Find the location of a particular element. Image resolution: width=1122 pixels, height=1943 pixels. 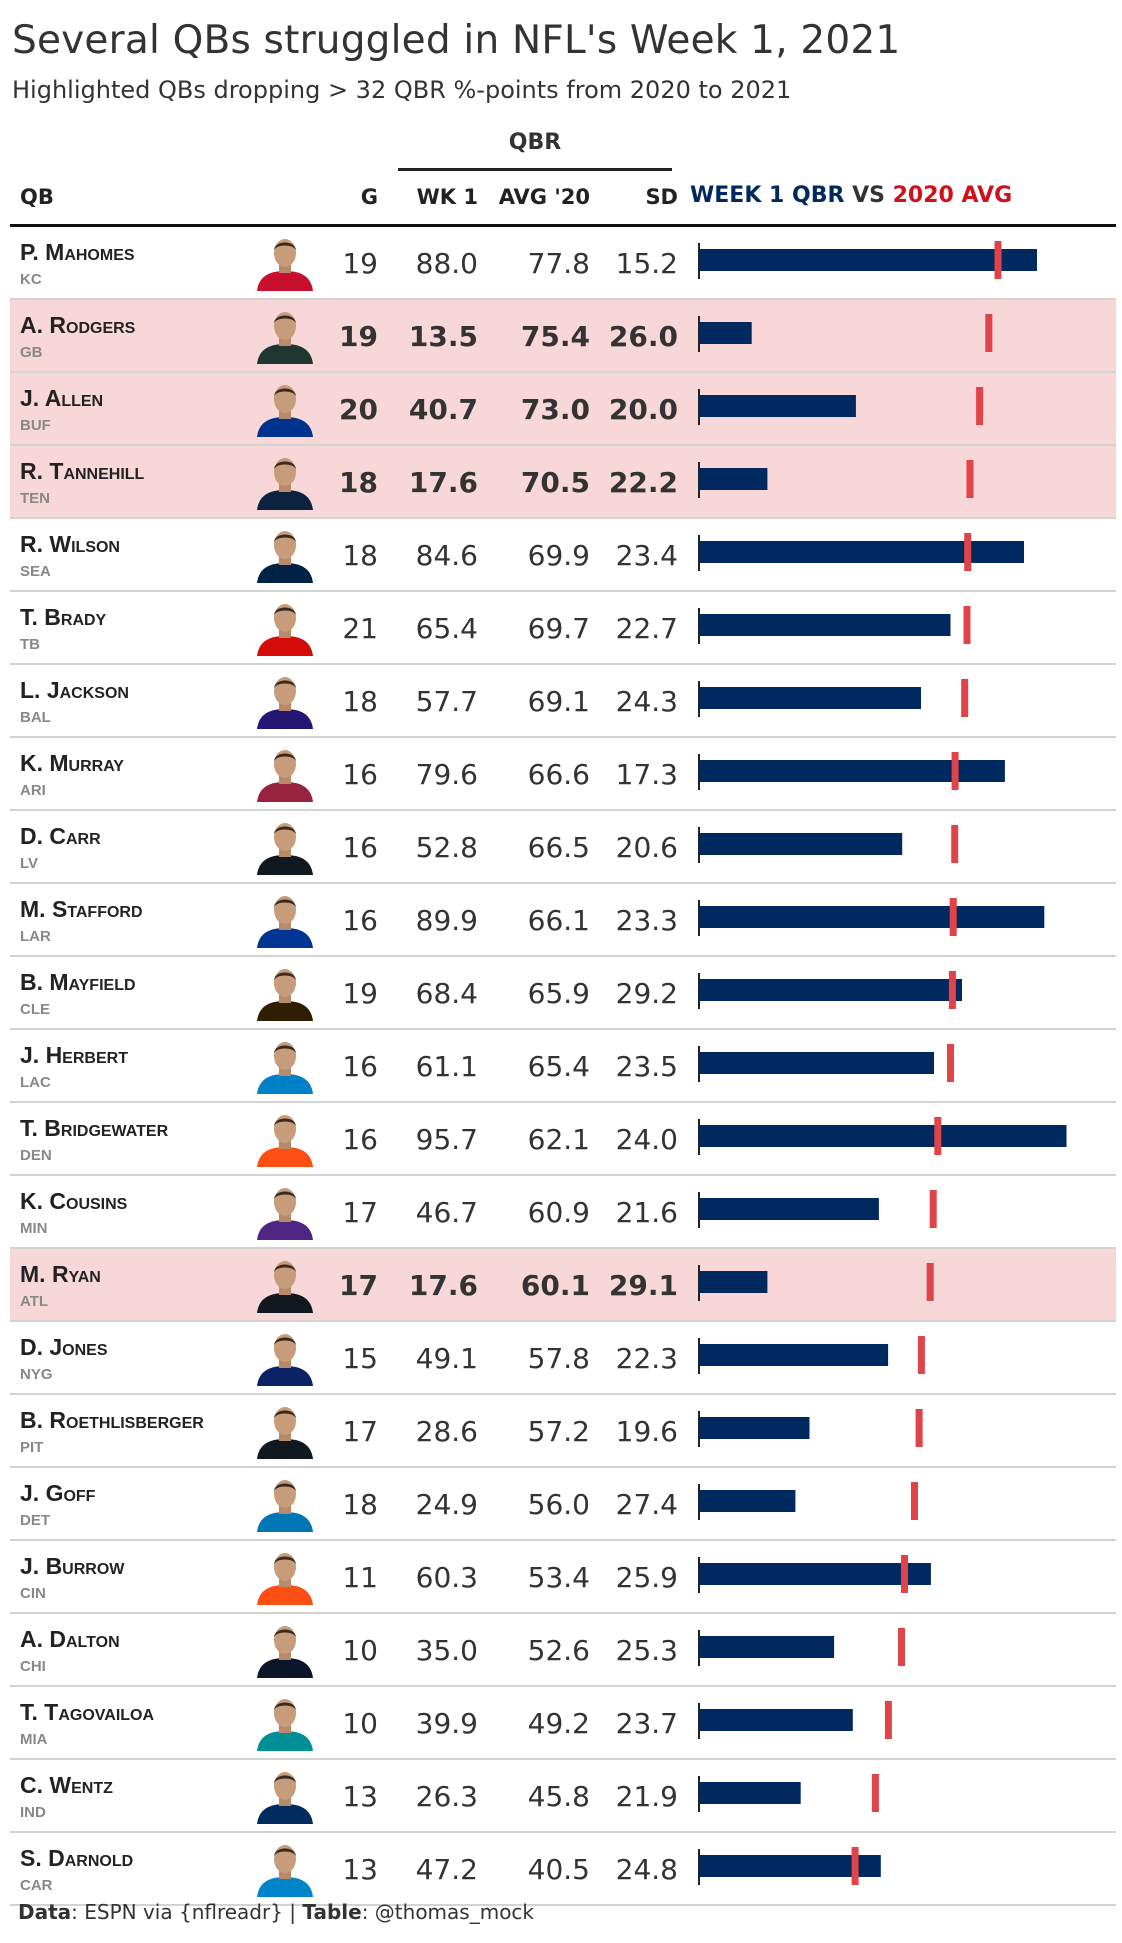

table-row: D. JonesNYG1549.157.822.3 is located at coordinates (563, 1358).